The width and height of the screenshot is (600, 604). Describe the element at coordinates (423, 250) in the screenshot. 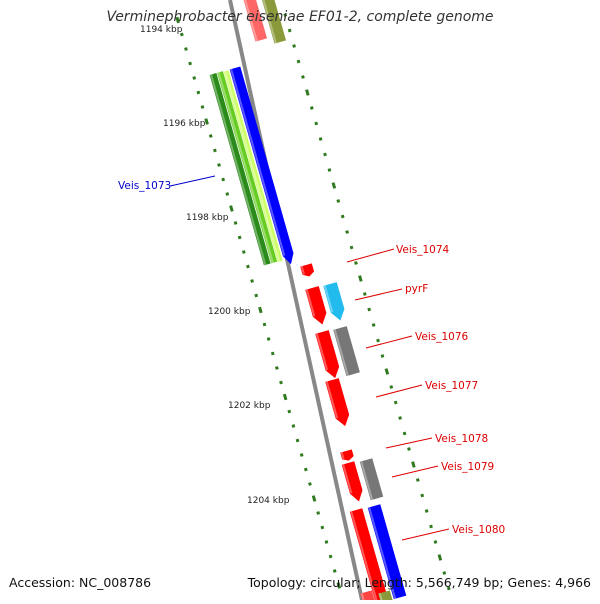

I see `gene-label: Veis_1074` at that location.